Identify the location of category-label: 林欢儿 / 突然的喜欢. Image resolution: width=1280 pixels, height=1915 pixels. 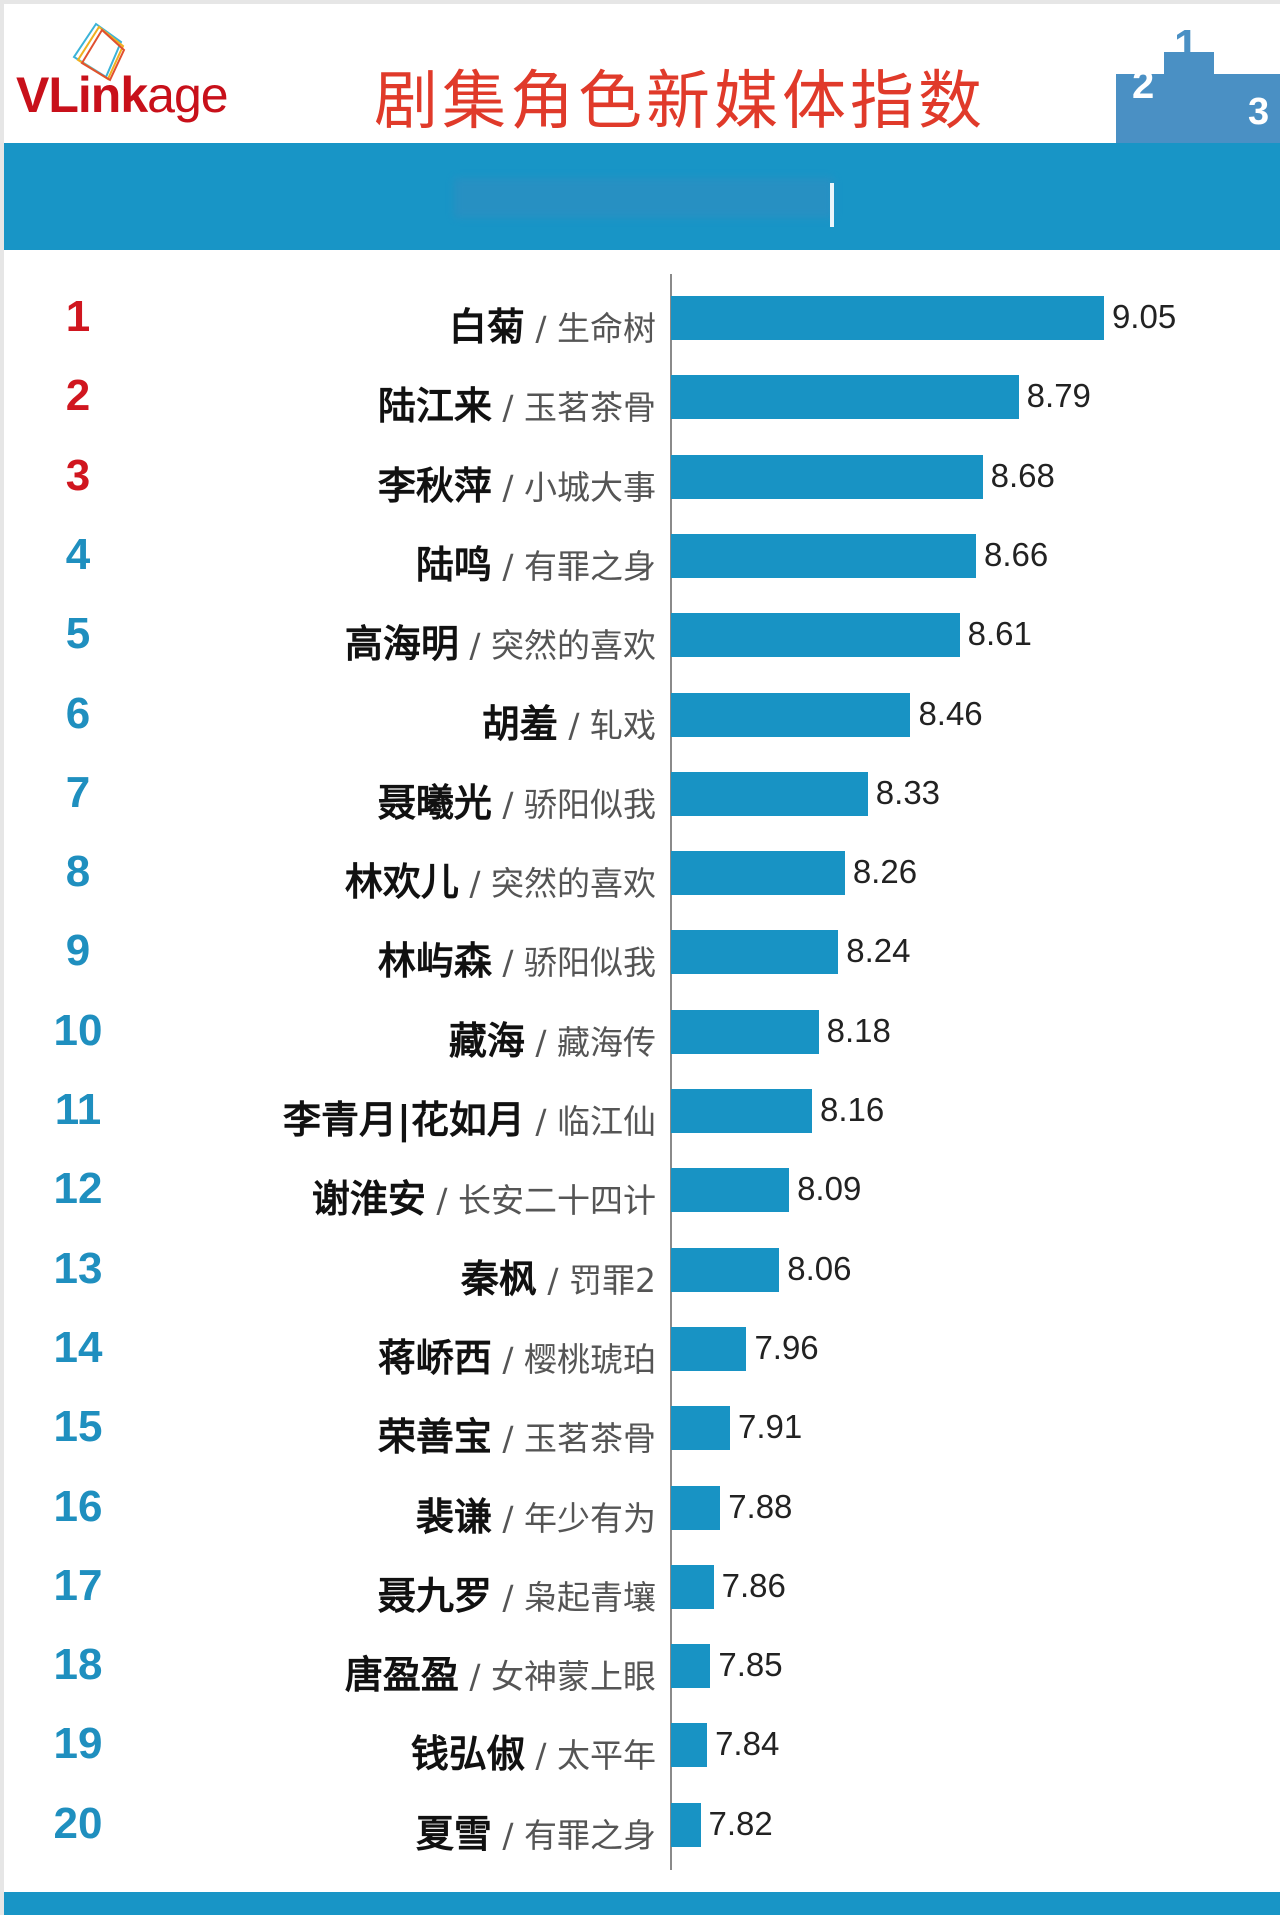
(500, 878).